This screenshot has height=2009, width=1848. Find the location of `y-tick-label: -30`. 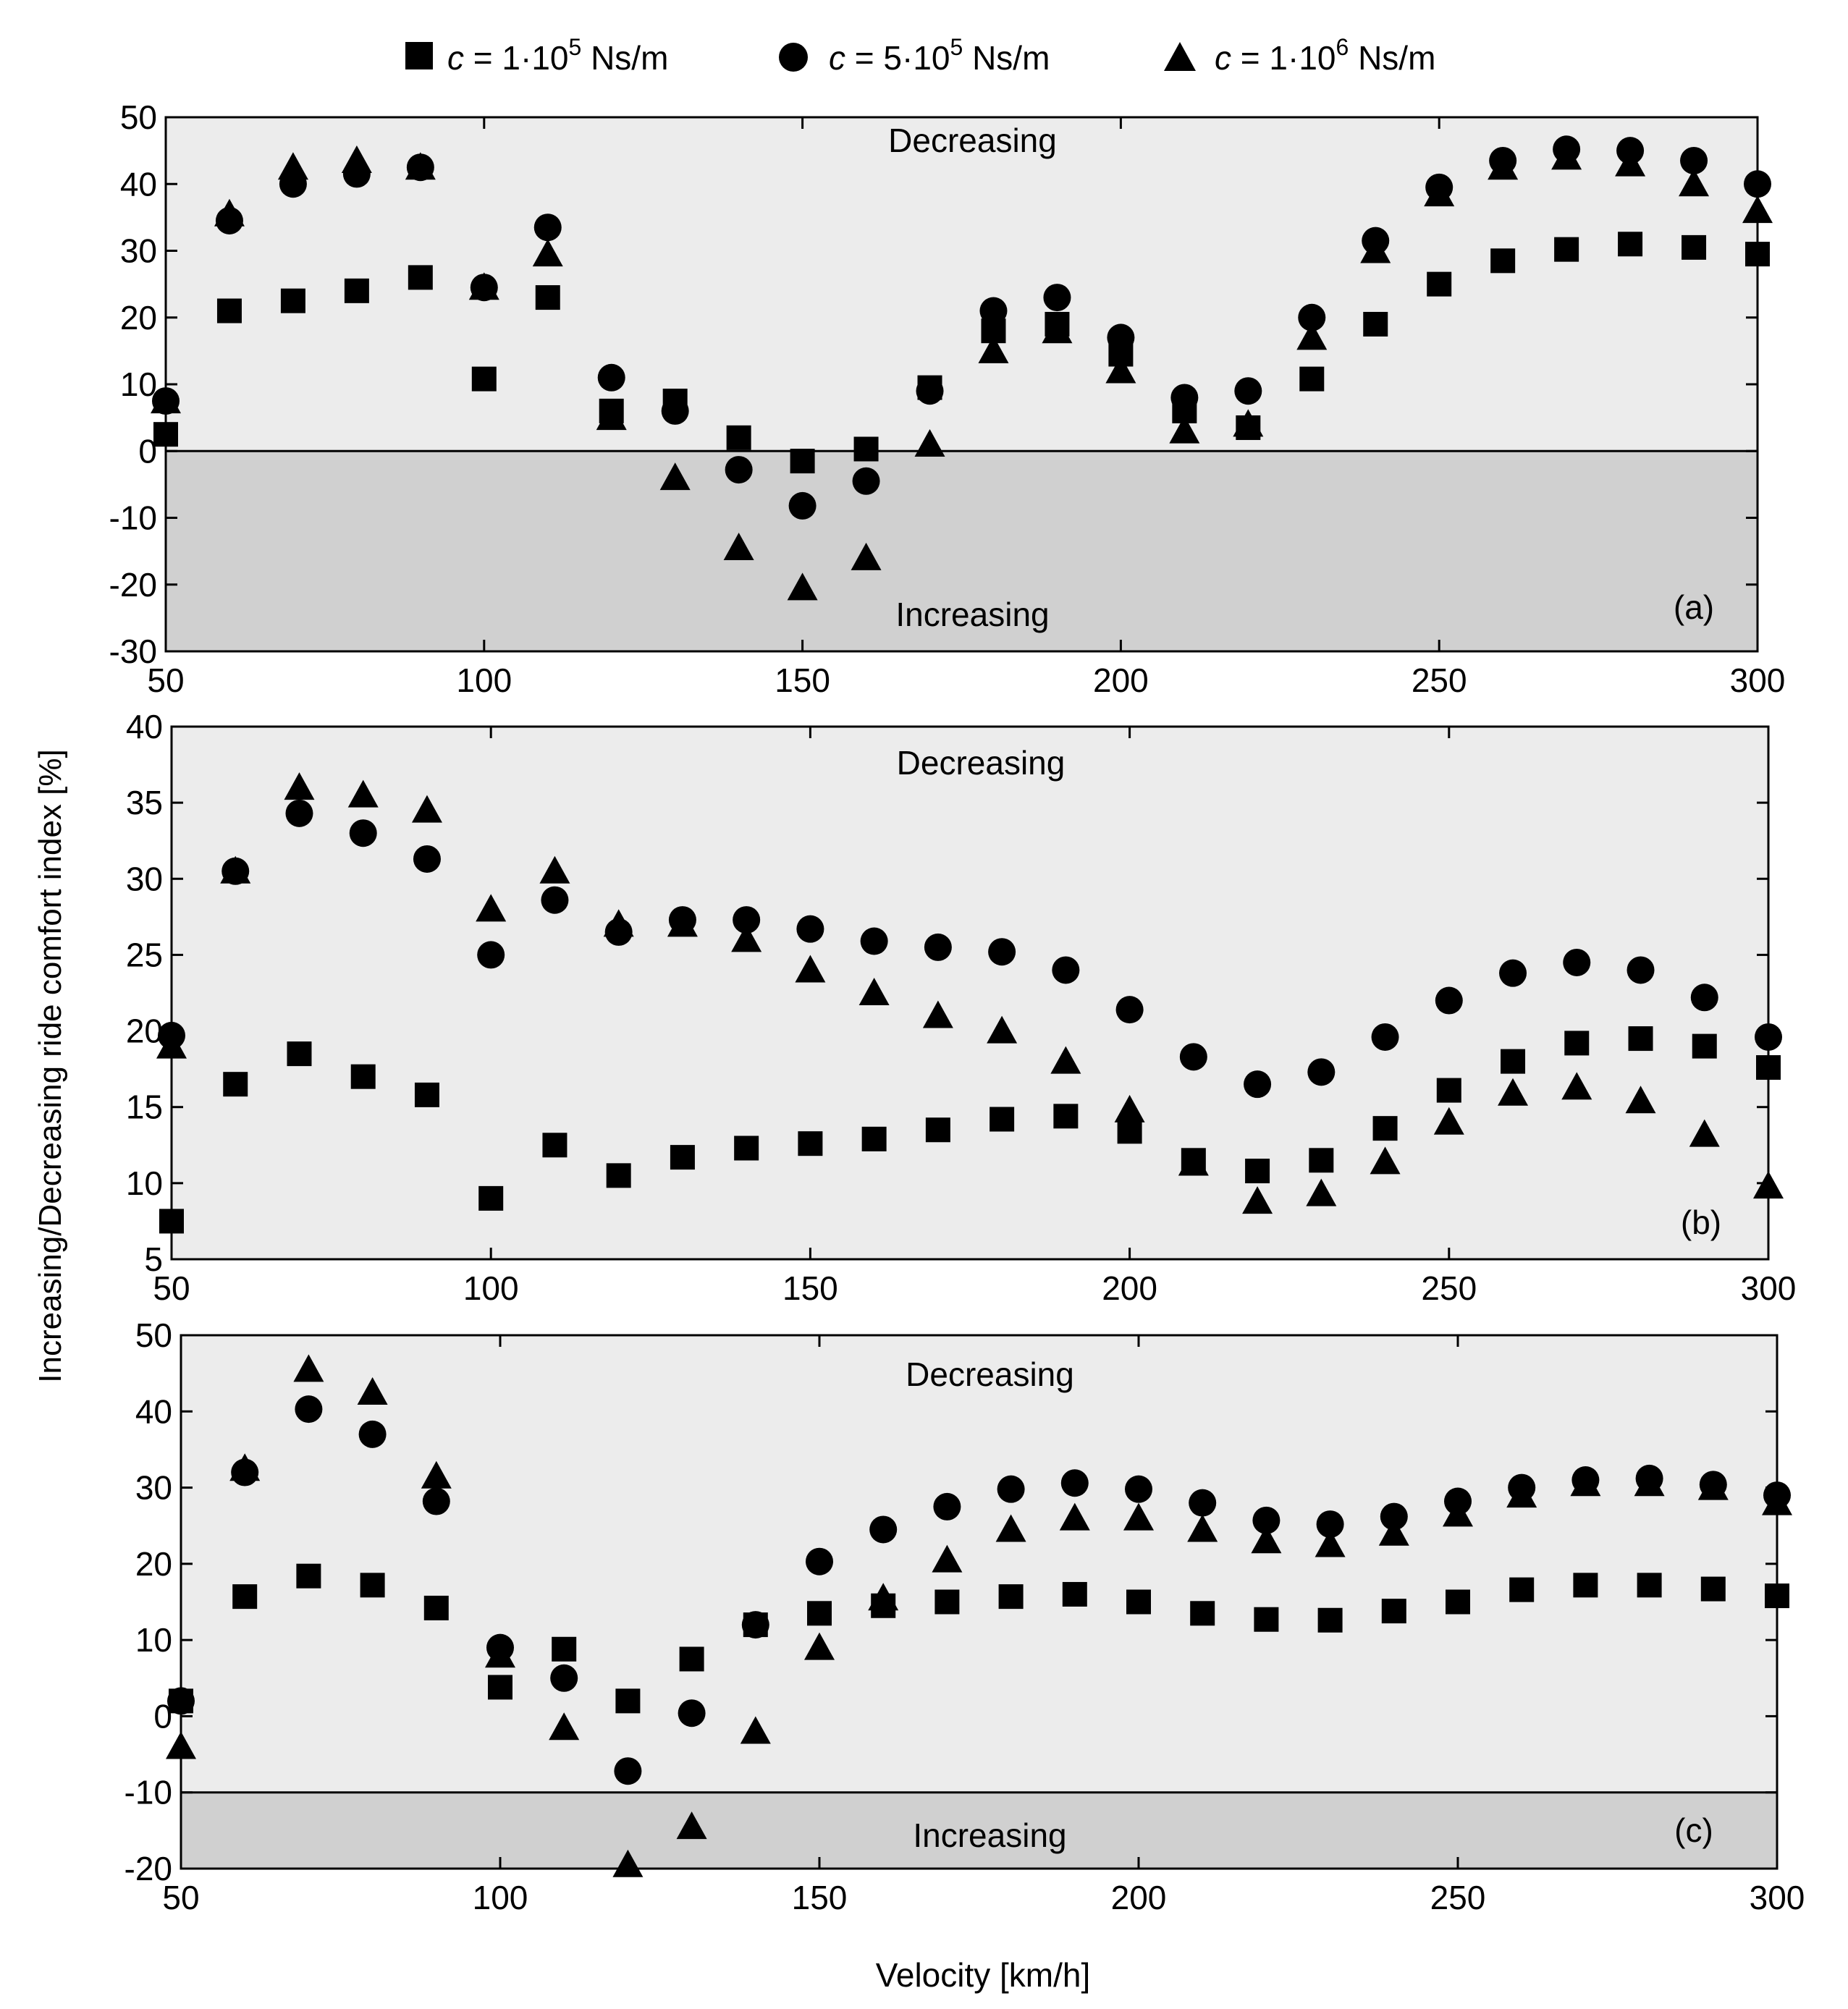

y-tick-label: -30 is located at coordinates (133, 652).